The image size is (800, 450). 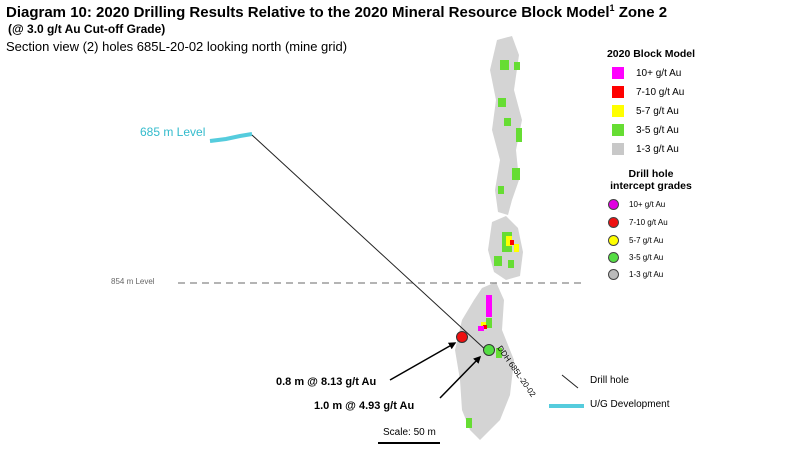 What do you see at coordinates (647, 204) in the screenshot?
I see `intercept-legend-item-label: 10+ g/t Au` at bounding box center [647, 204].